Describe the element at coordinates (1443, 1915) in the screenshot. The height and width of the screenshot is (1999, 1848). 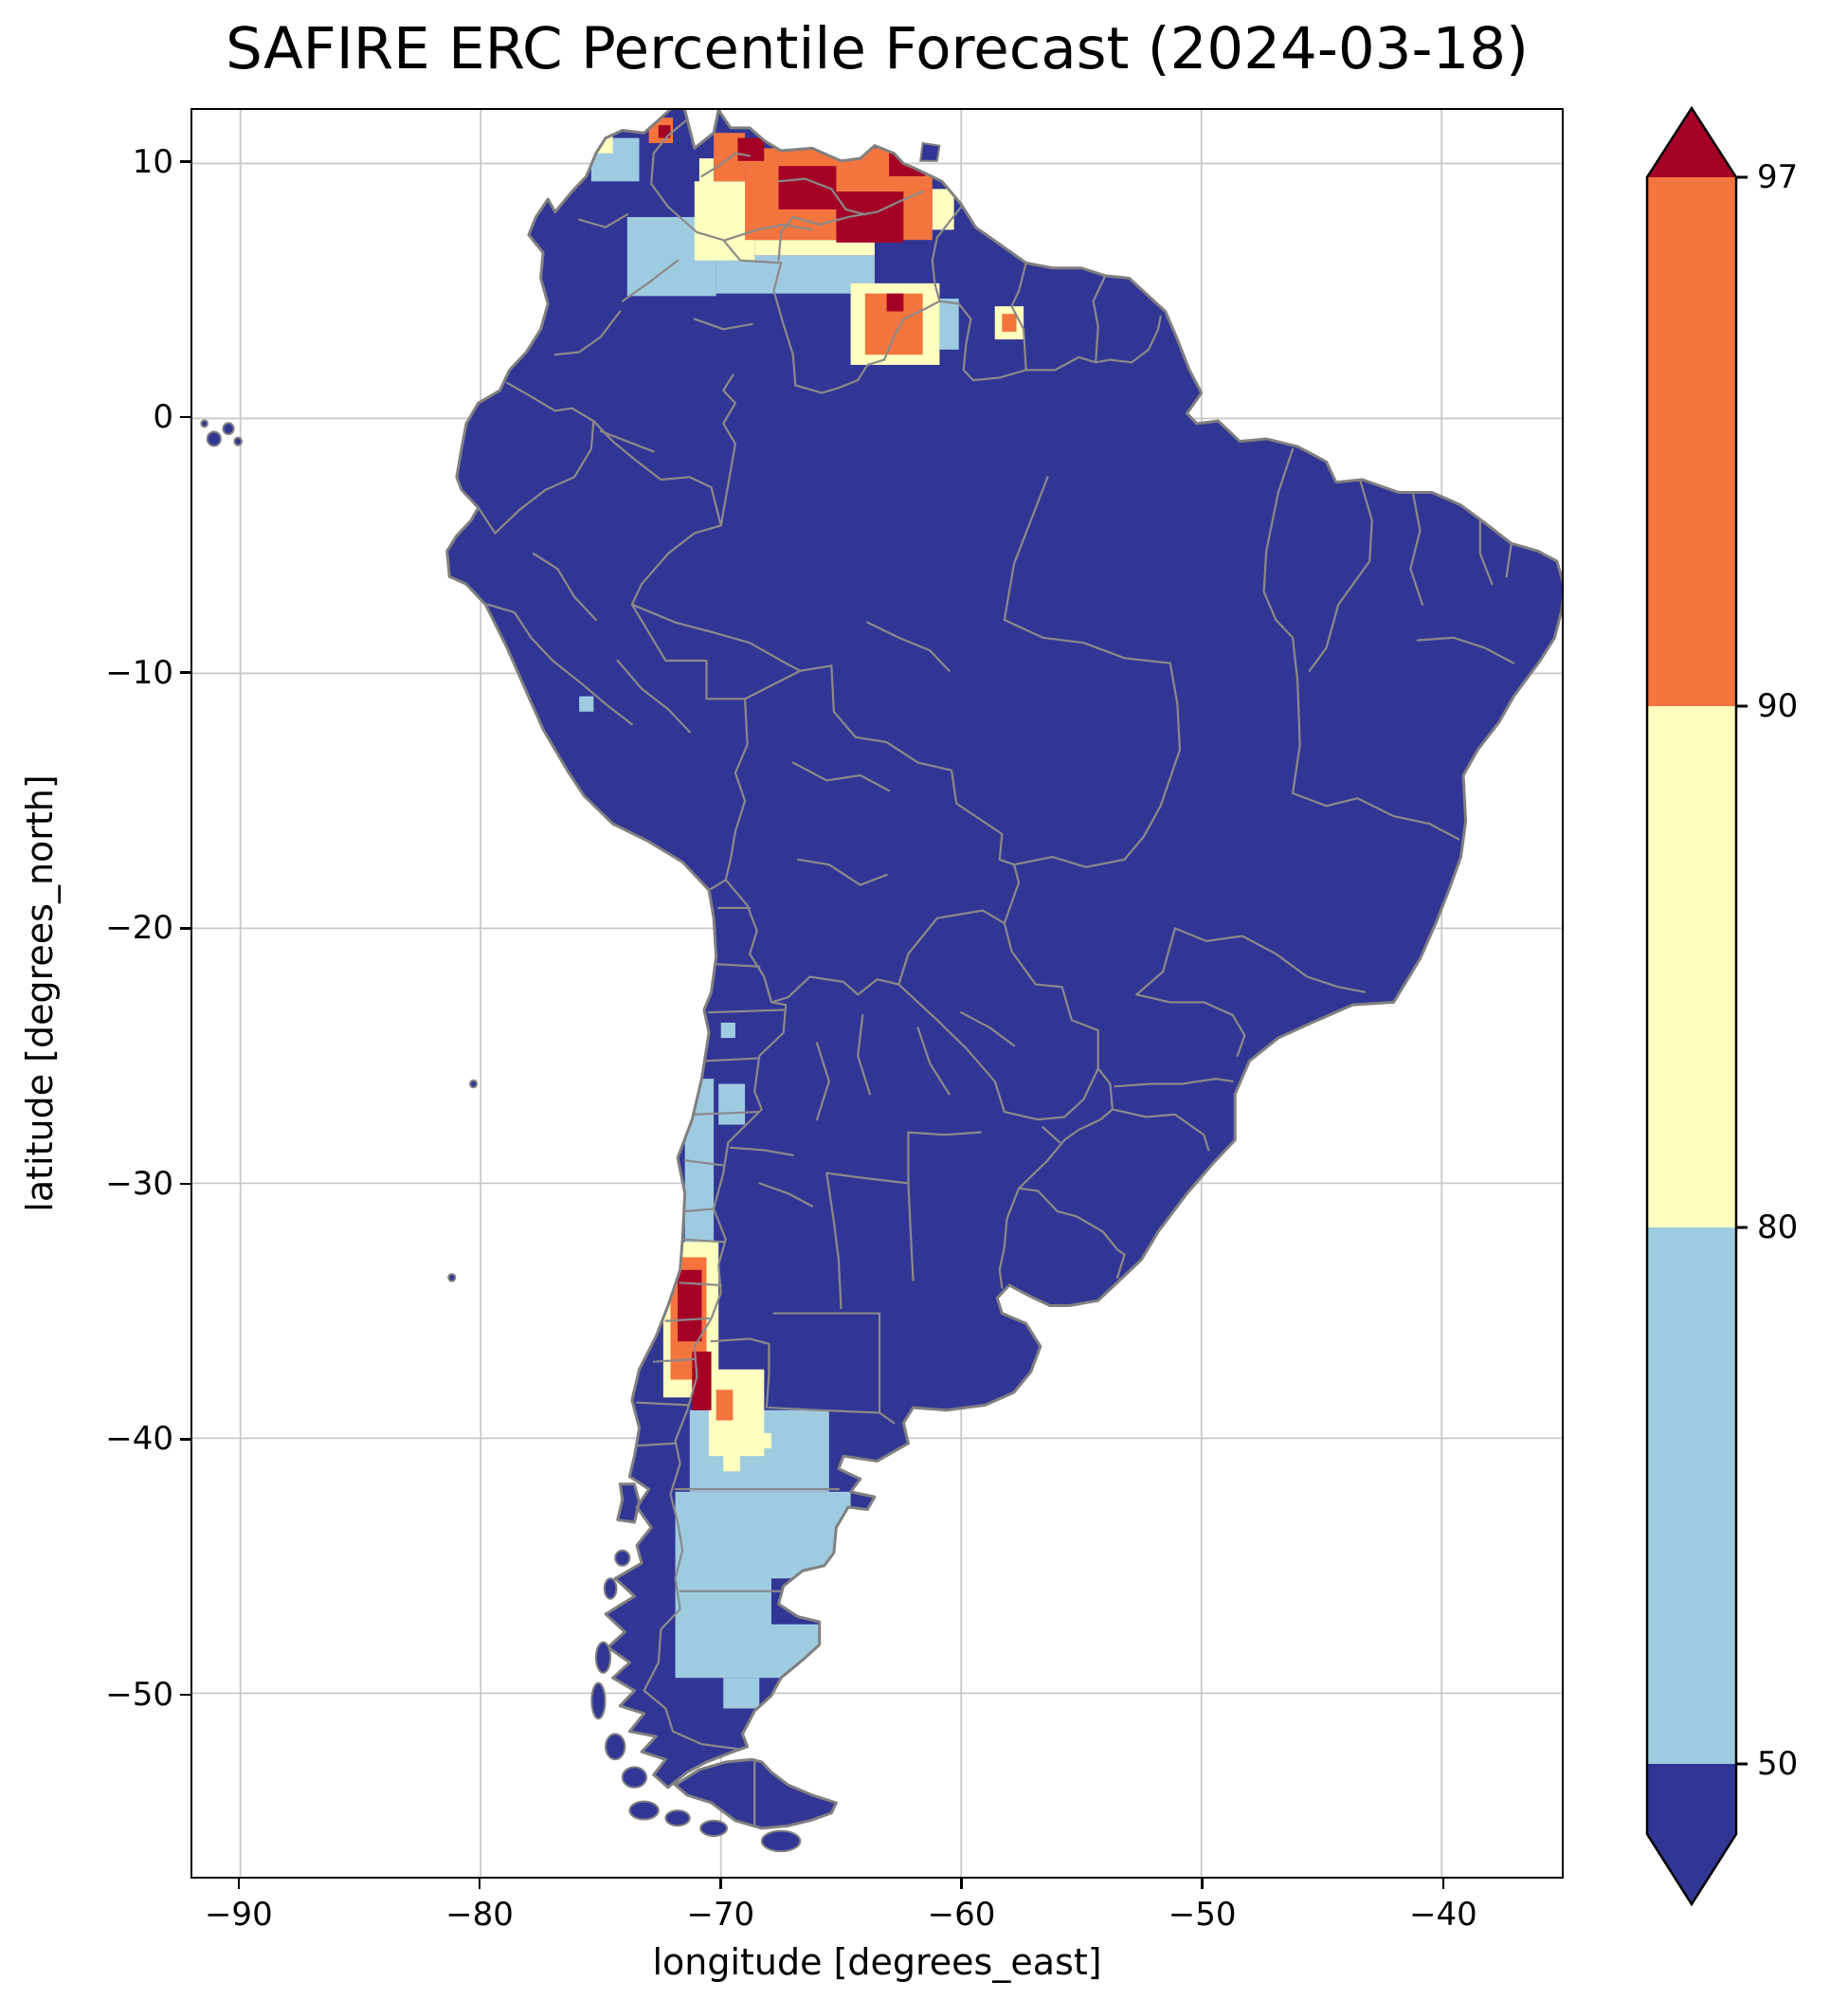
I see `x-tick-label: −40` at that location.